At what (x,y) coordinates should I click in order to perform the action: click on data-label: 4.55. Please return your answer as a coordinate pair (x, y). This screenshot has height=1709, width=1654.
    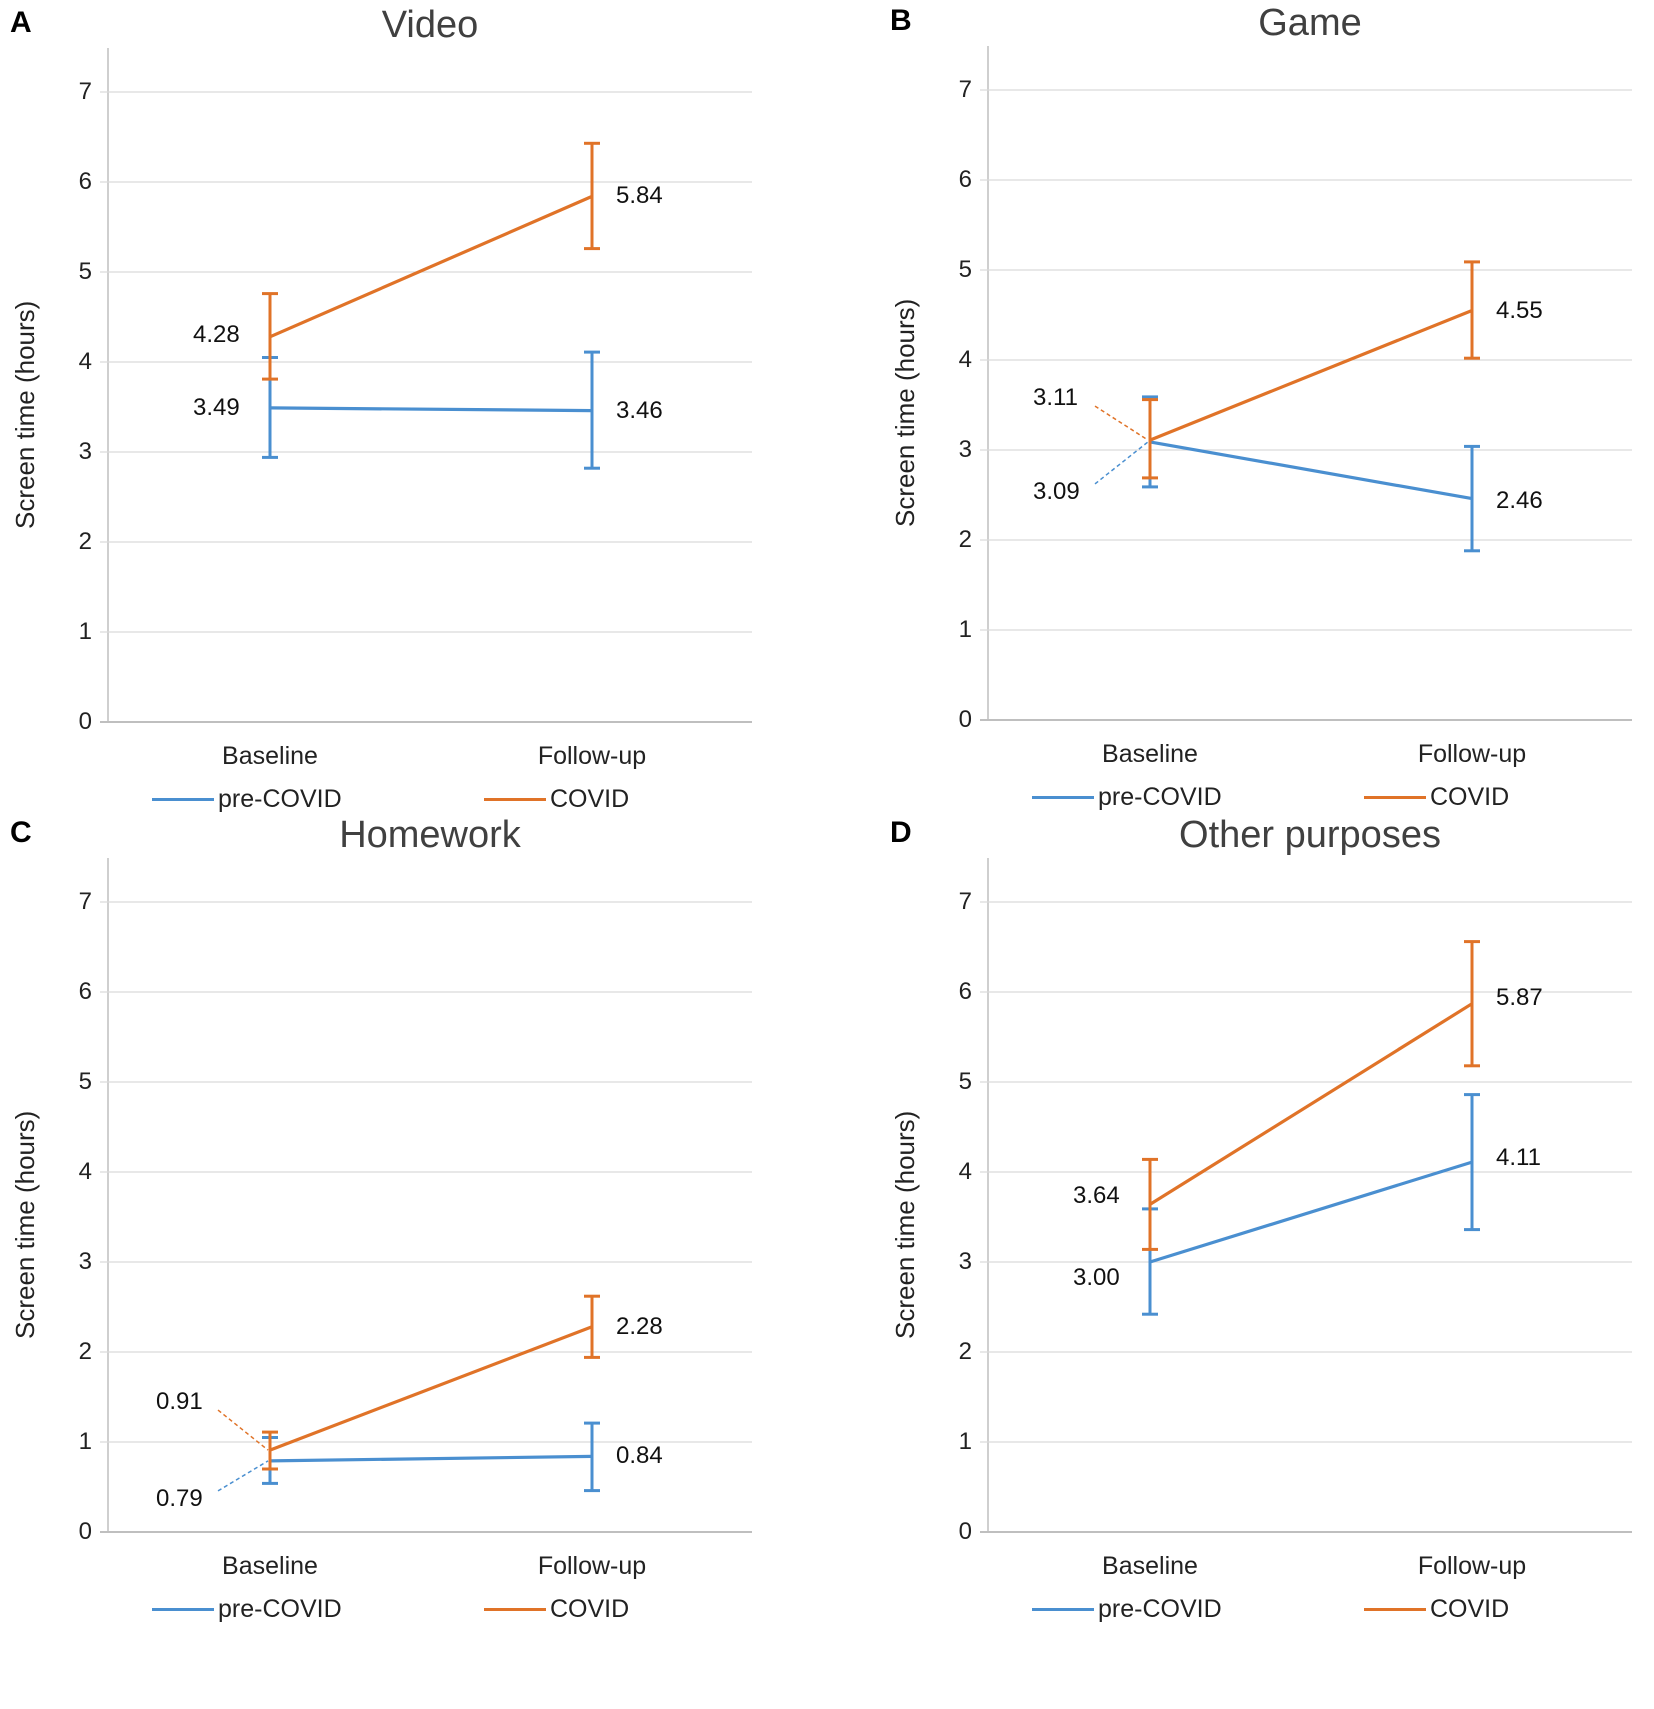
    Looking at the image, I should click on (1519, 310).